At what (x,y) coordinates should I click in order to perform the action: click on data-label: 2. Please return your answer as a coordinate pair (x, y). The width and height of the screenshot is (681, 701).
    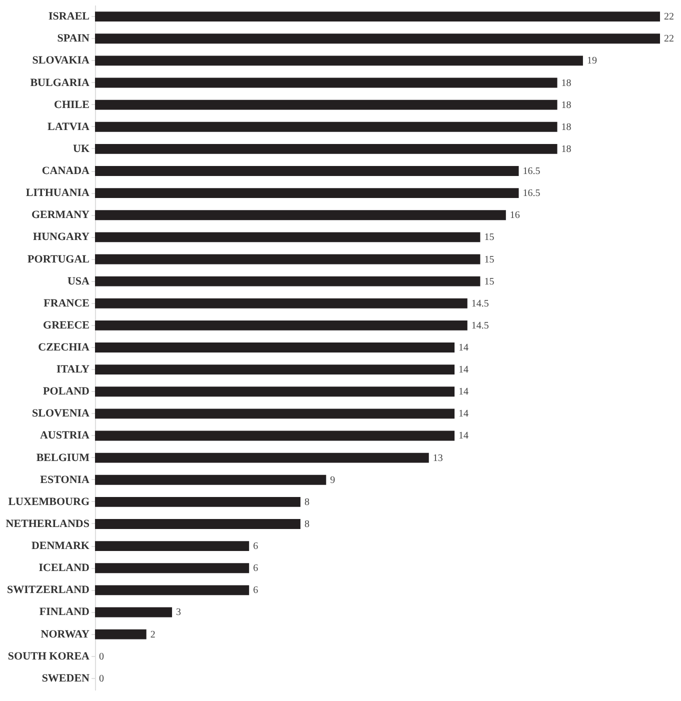
    Looking at the image, I should click on (153, 634).